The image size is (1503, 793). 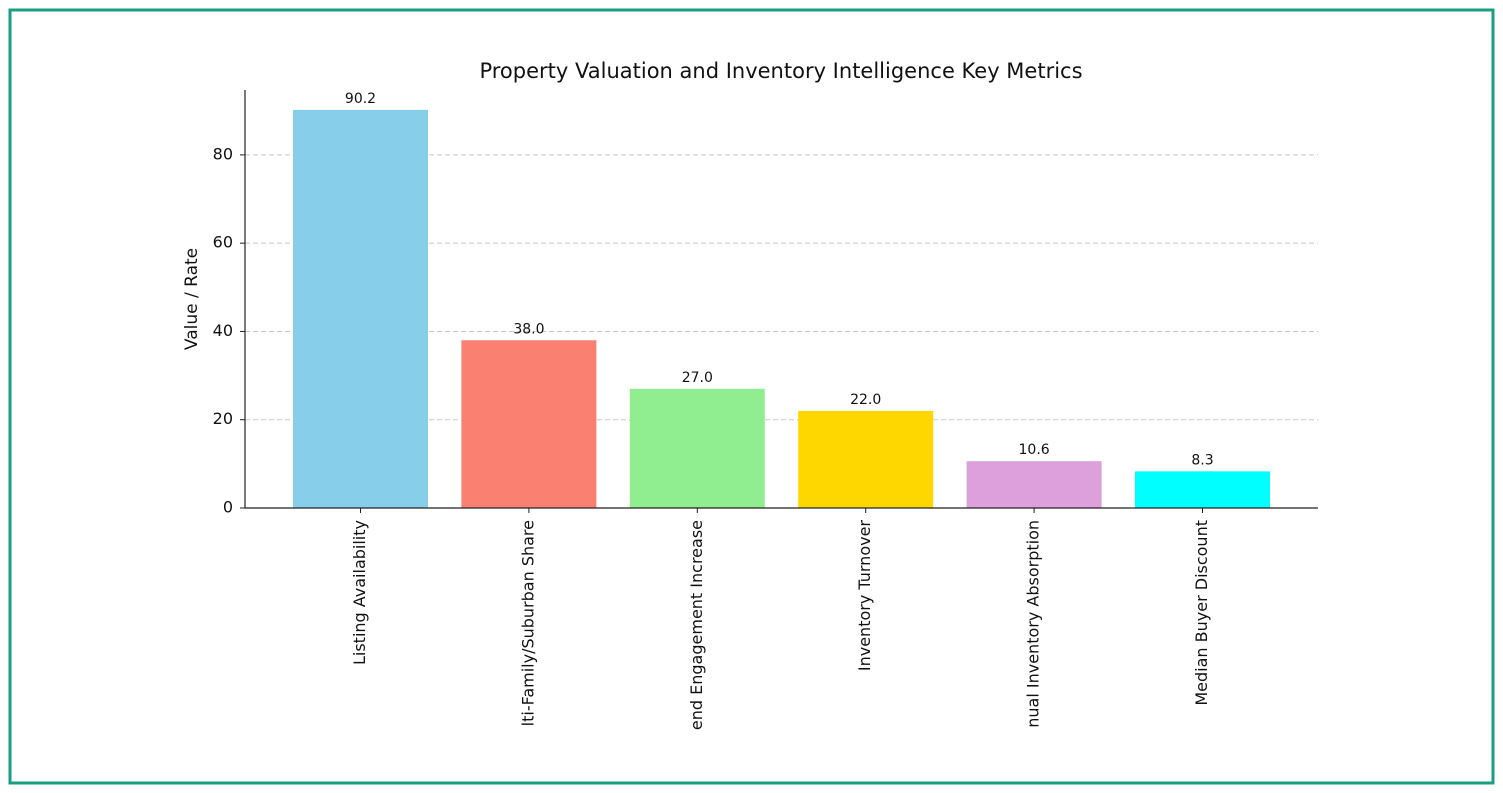 What do you see at coordinates (1034, 450) in the screenshot?
I see `value-label: 10.6` at bounding box center [1034, 450].